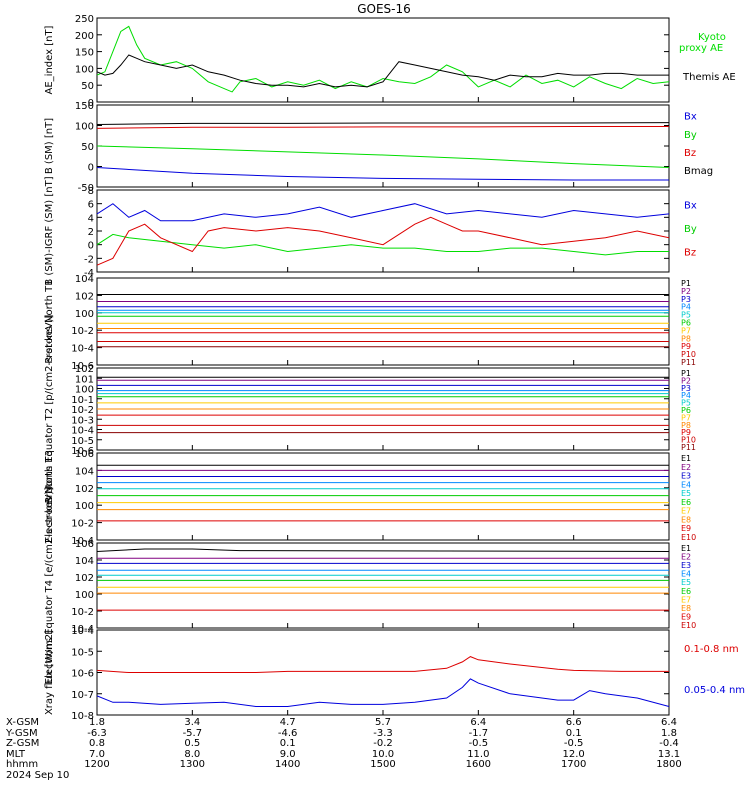 This screenshot has width=750, height=800. I want to click on legend-entry: E4, so click(686, 484).